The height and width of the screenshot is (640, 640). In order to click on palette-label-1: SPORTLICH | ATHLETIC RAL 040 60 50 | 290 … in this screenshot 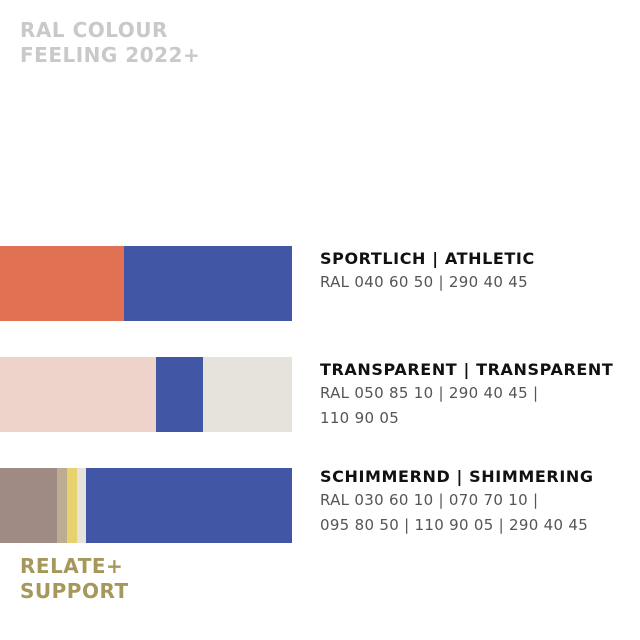, I will do `click(475, 271)`.